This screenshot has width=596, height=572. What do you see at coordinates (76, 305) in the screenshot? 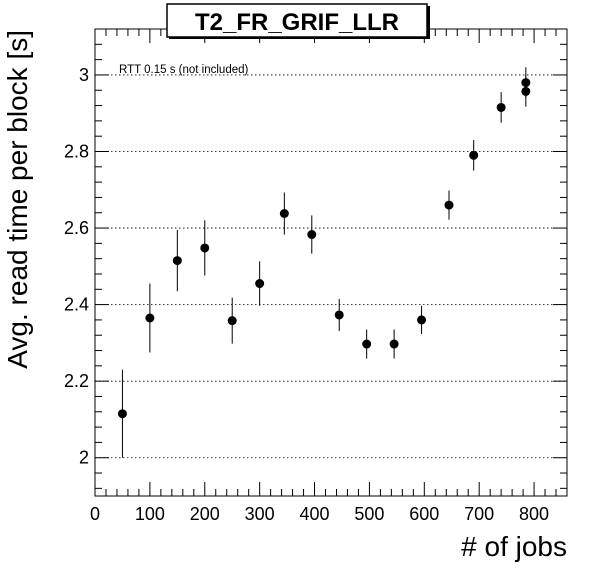
I see `y-tick-label: 2.4` at bounding box center [76, 305].